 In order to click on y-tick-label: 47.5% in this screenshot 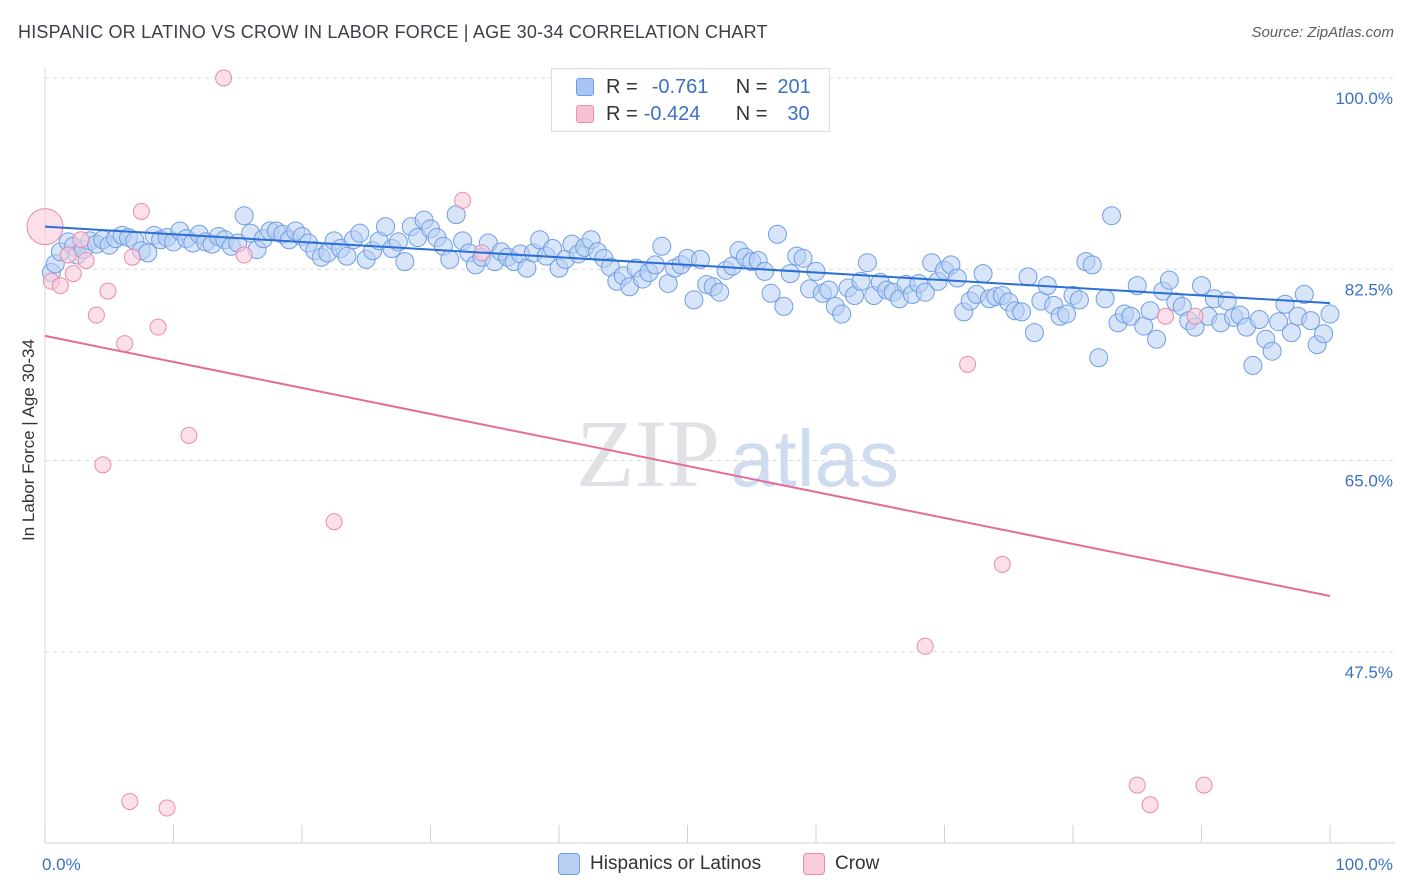, I will do `click(1369, 672)`.